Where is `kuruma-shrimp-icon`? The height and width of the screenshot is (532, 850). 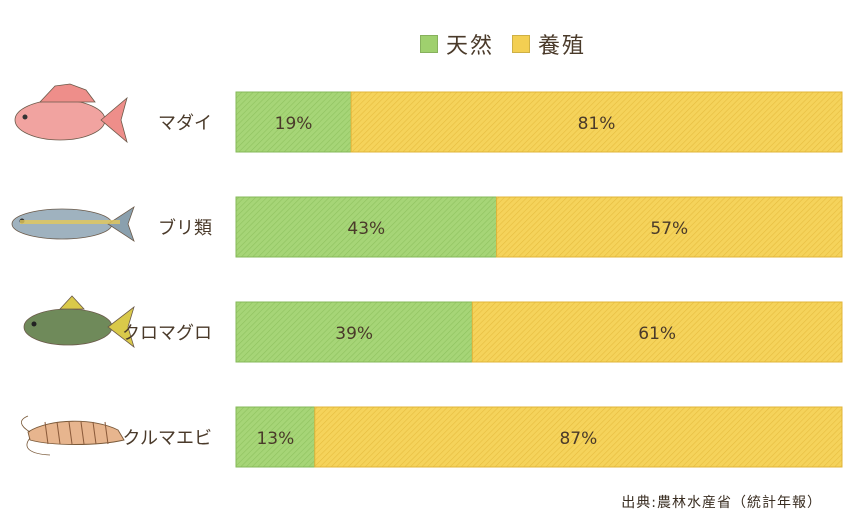
kuruma-shrimp-icon is located at coordinates (73, 435).